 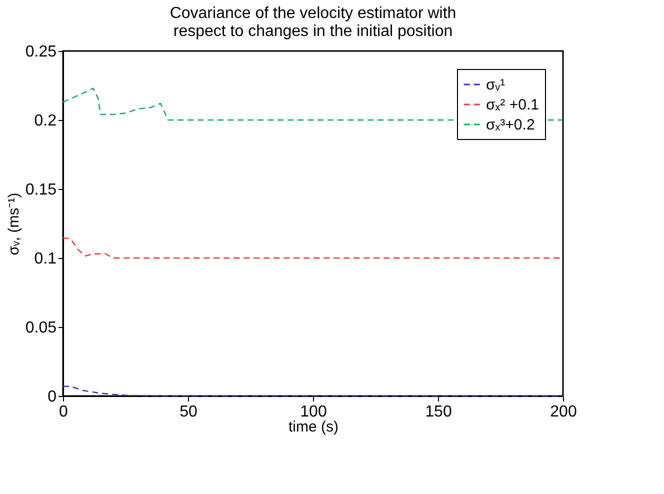 What do you see at coordinates (563, 412) in the screenshot?
I see `x-tick-label: 200` at bounding box center [563, 412].